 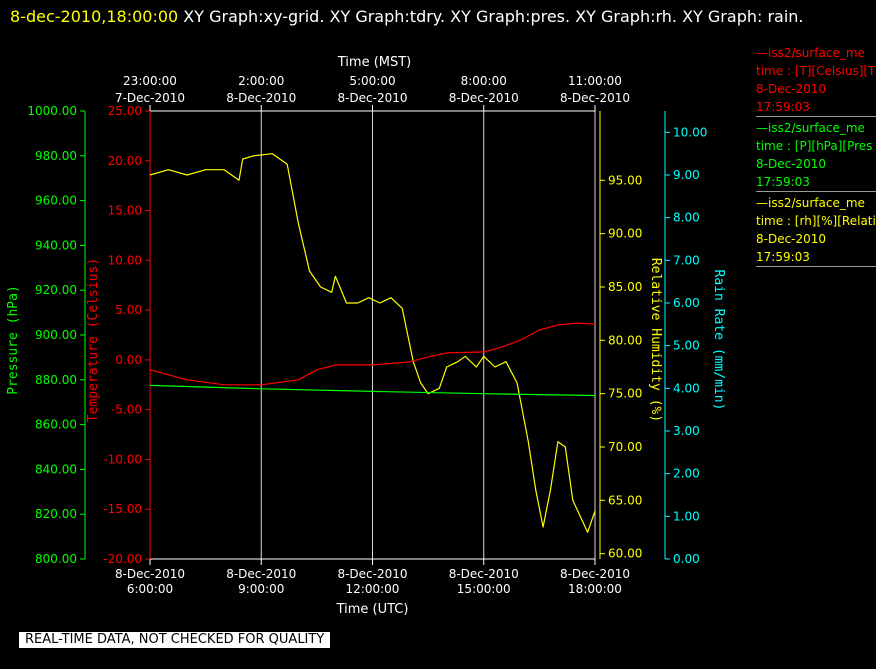 What do you see at coordinates (126, 410) in the screenshot?
I see `y-tick-label: -5.00` at bounding box center [126, 410].